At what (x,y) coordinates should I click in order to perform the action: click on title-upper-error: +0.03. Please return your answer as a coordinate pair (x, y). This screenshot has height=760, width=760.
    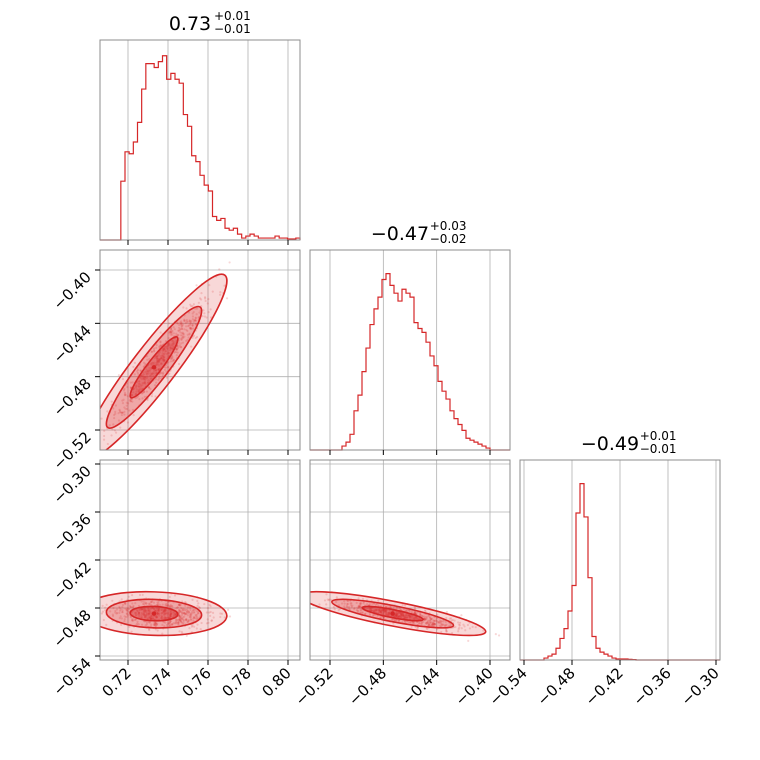
    Looking at the image, I should click on (448, 226).